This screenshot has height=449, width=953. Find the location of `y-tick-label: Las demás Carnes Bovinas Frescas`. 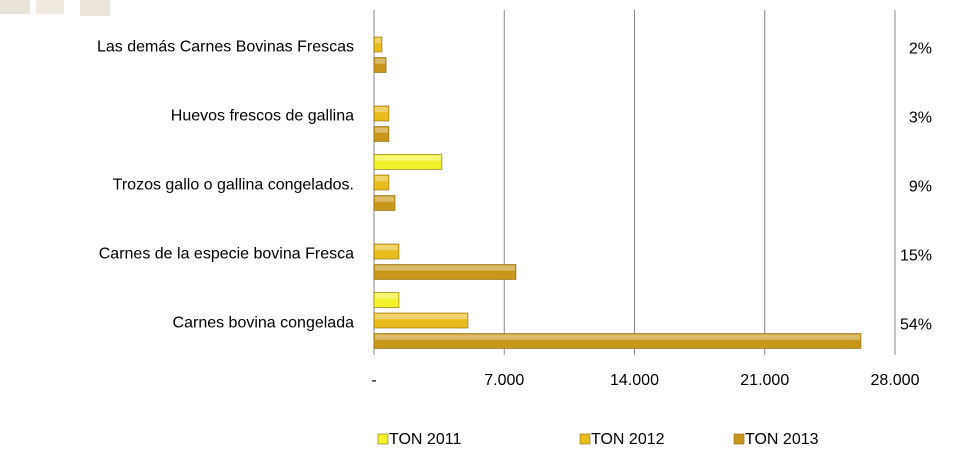

y-tick-label: Las demás Carnes Bovinas Frescas is located at coordinates (225, 47).